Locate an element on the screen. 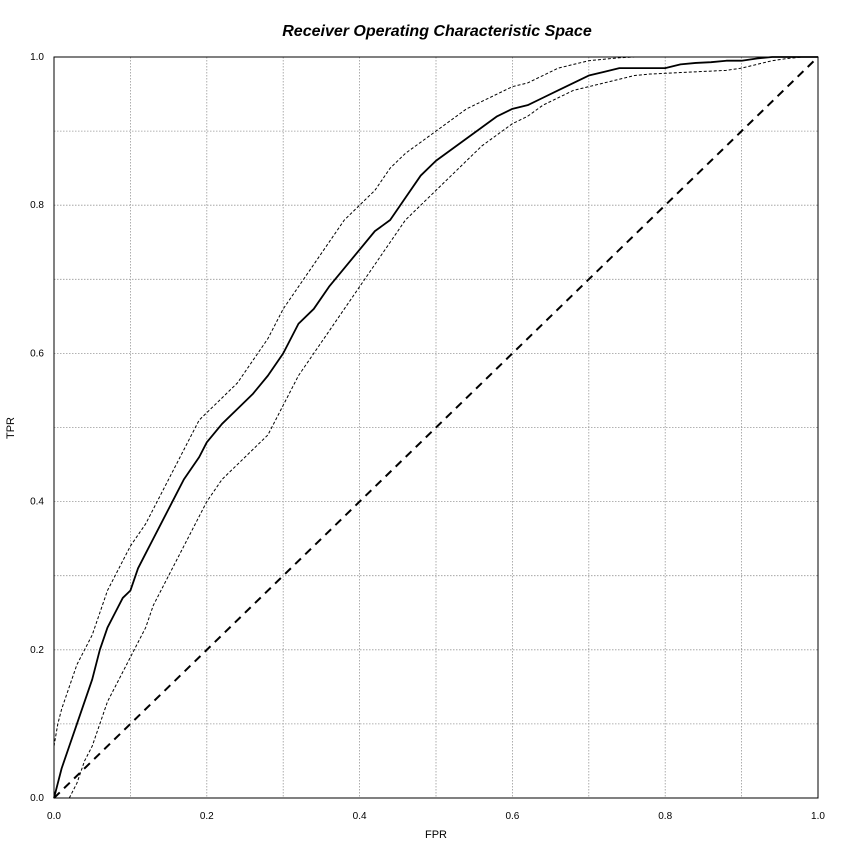 The height and width of the screenshot is (854, 856). x-tick-label: 0.8 is located at coordinates (665, 816).